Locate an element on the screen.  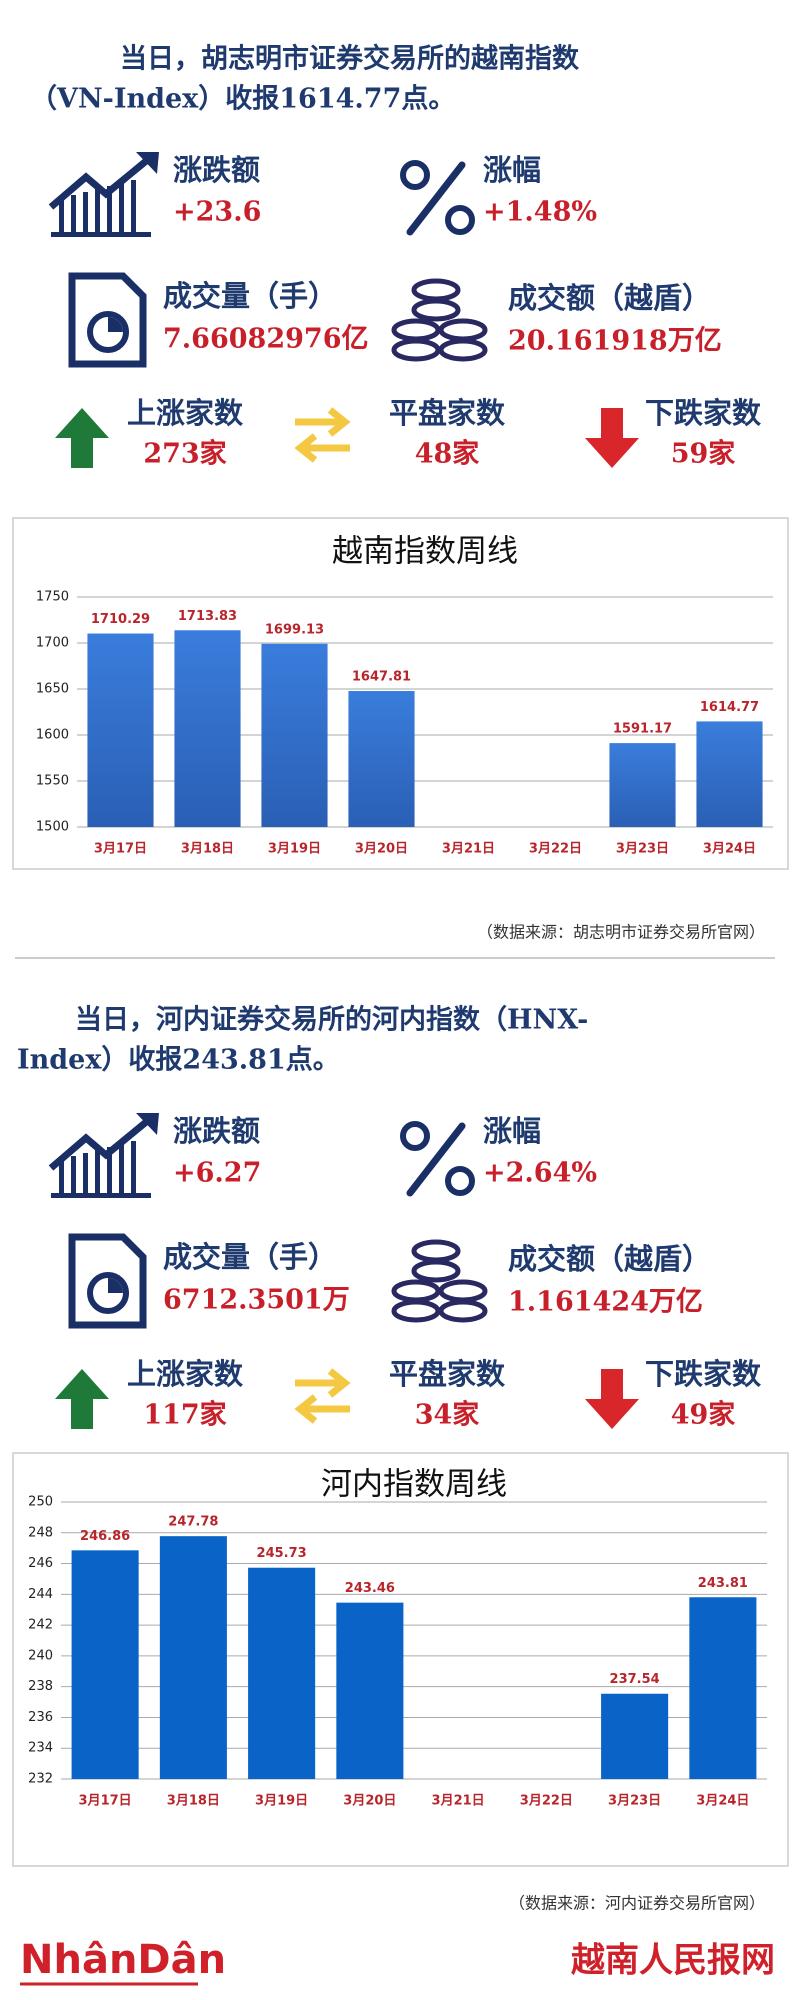
stat-value: 20.161918万亿 is located at coordinates (615, 341).